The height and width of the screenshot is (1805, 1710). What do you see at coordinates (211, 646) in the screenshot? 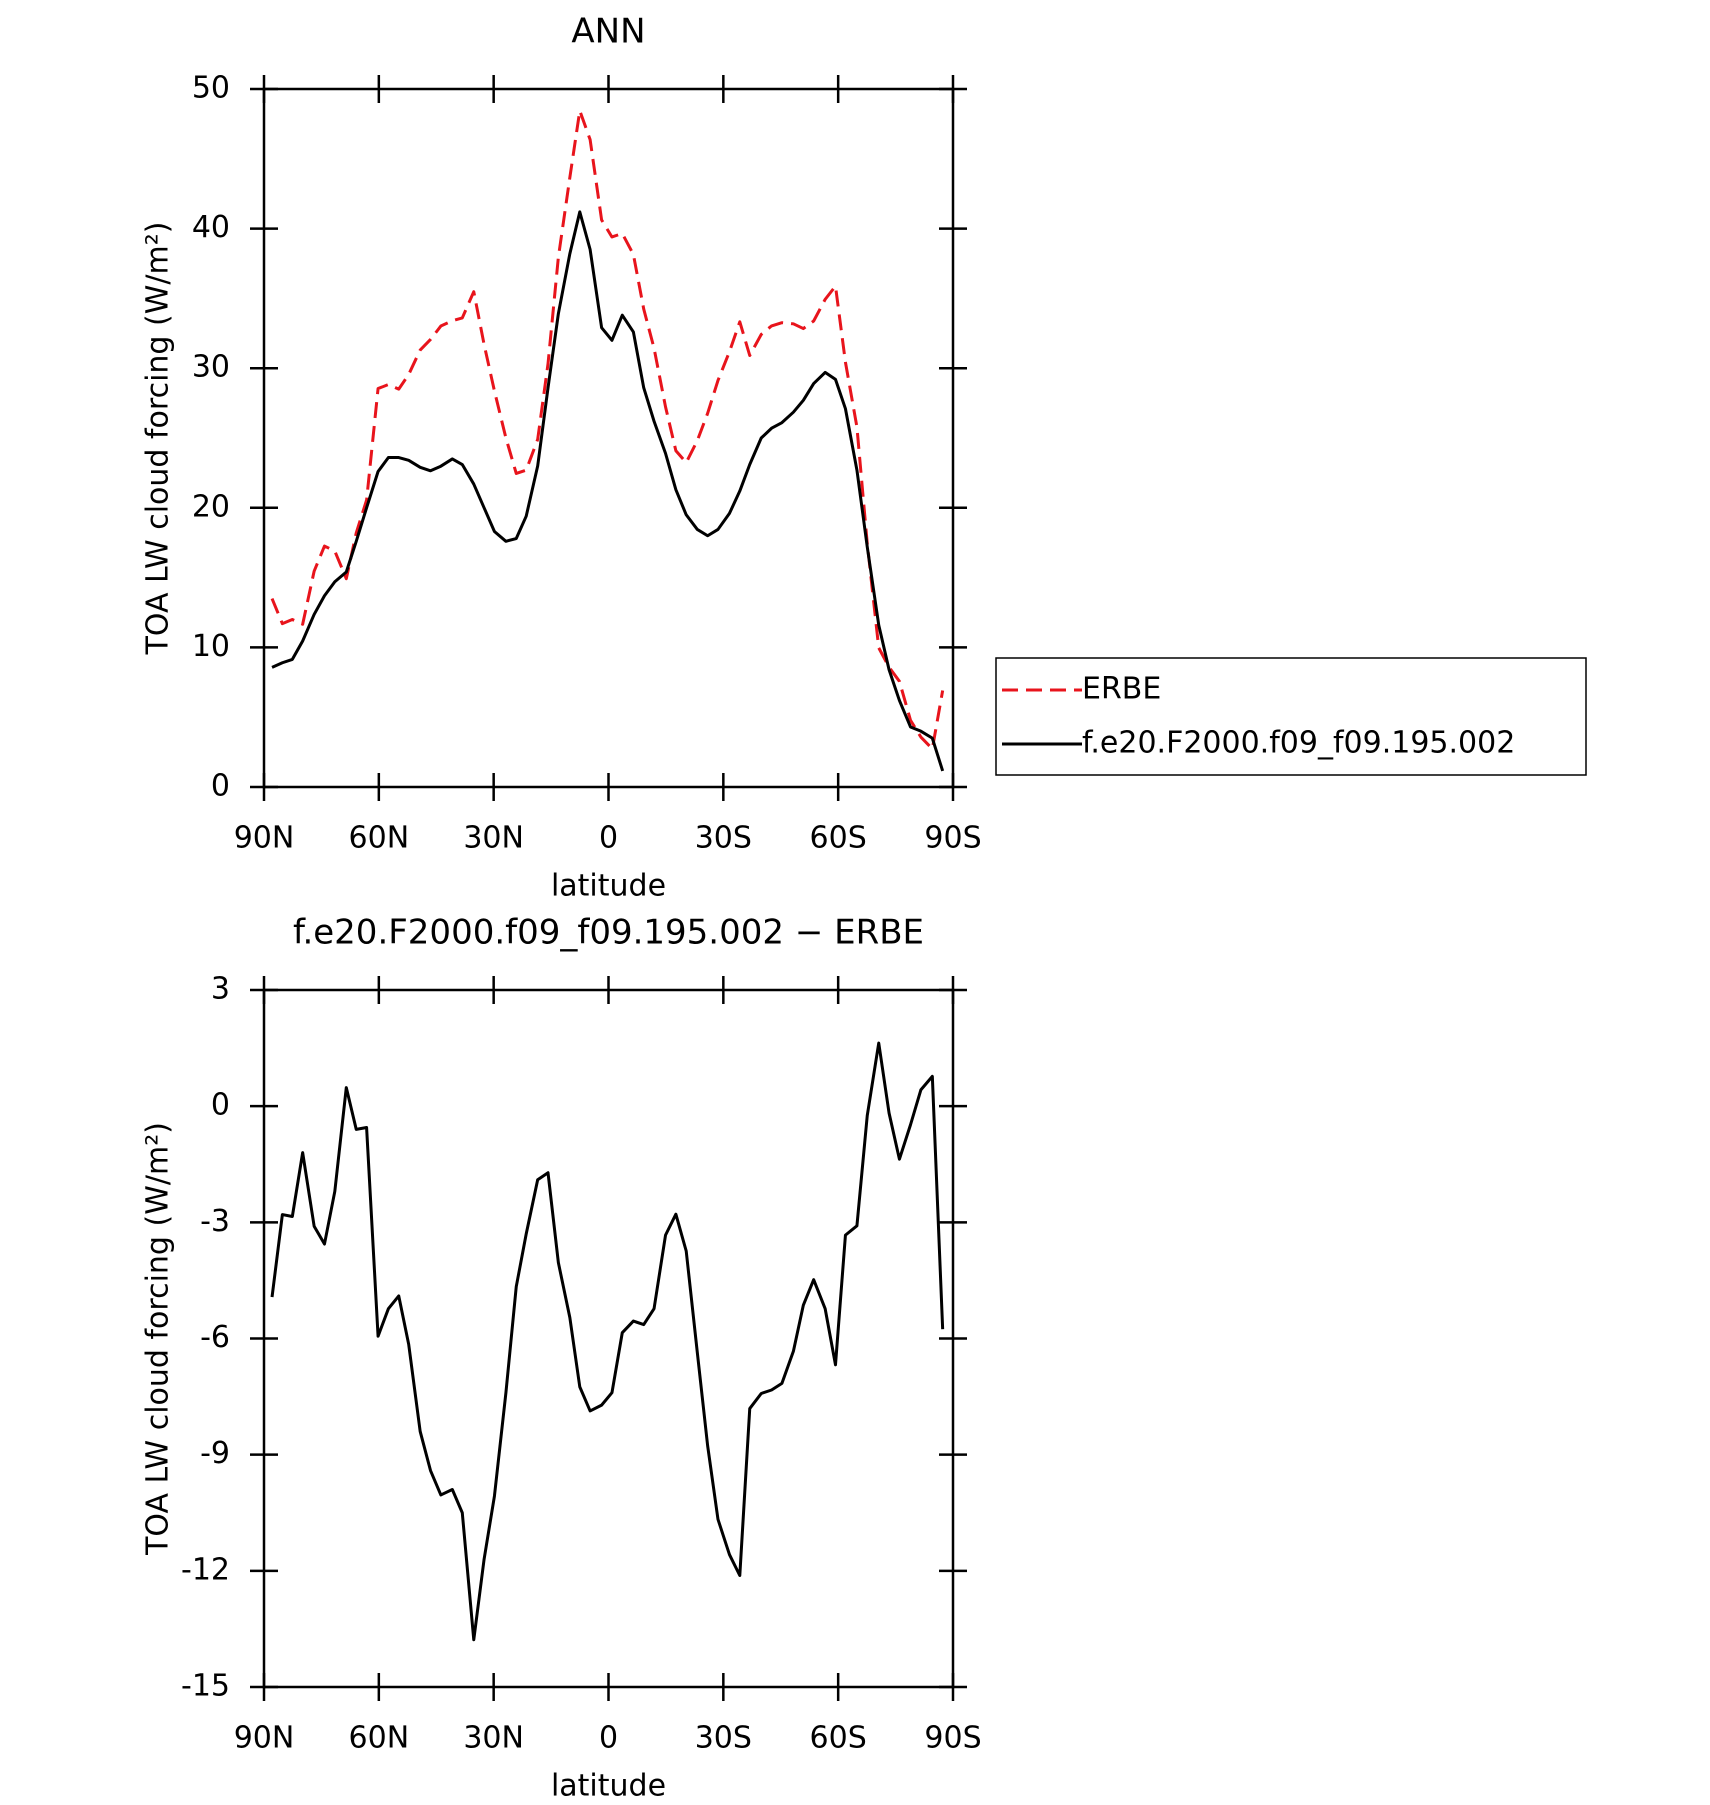
I see `y-tick-label: 10` at bounding box center [211, 646].